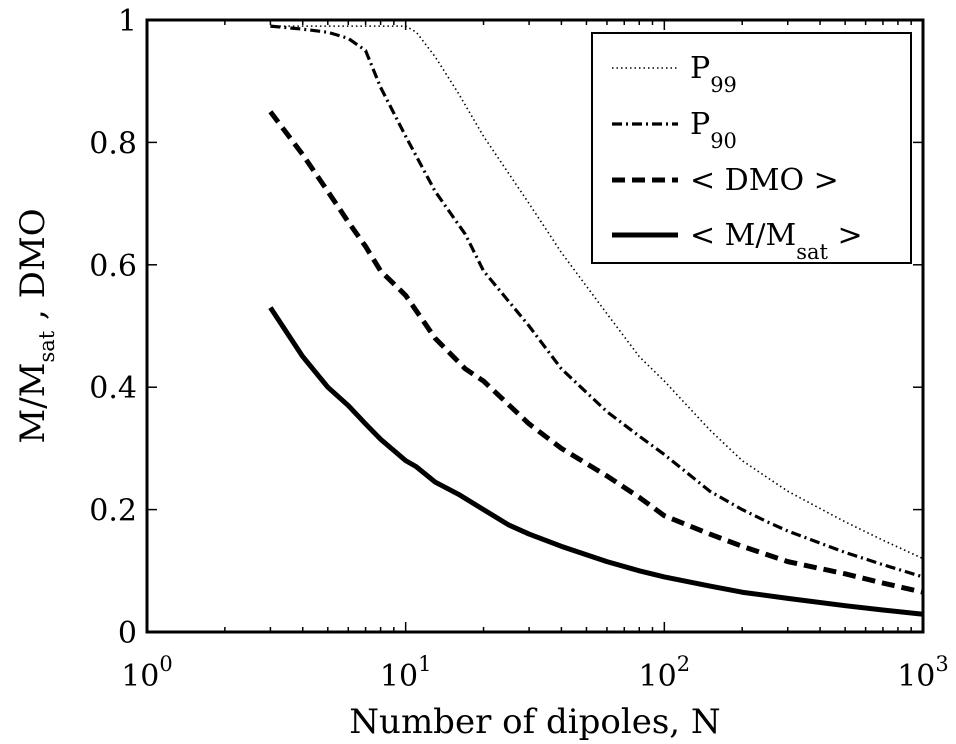 The width and height of the screenshot is (956, 744). I want to click on svg-text: M/Msat , DMO, so click(36, 325).